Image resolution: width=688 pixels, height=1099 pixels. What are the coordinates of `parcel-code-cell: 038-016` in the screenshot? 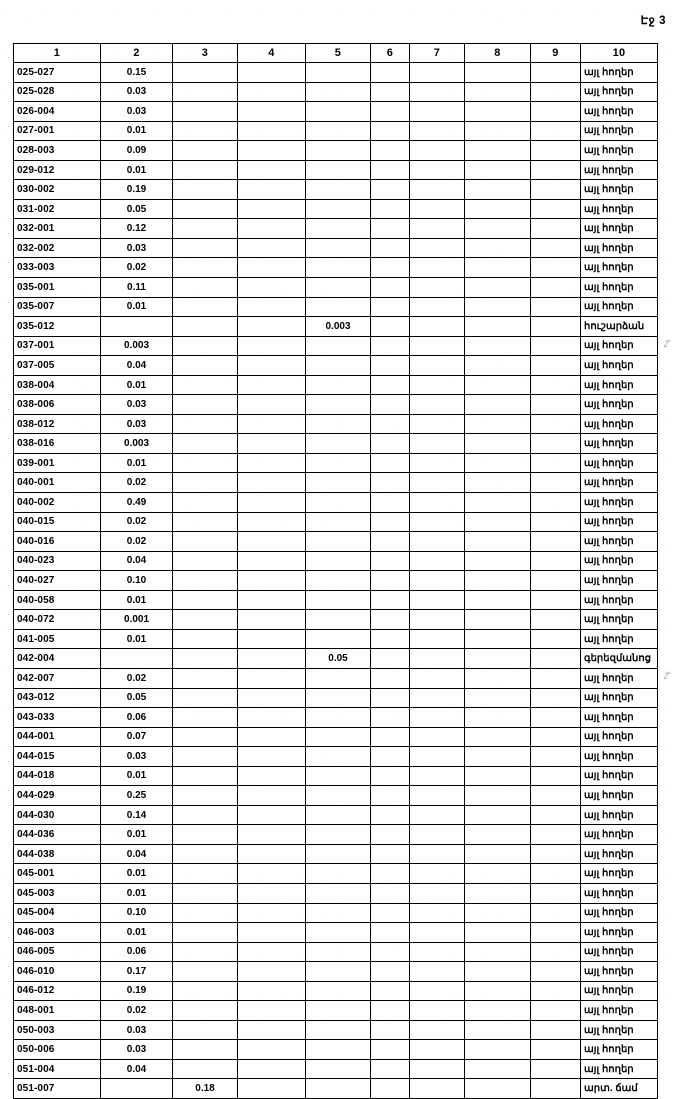 It's located at (57, 443).